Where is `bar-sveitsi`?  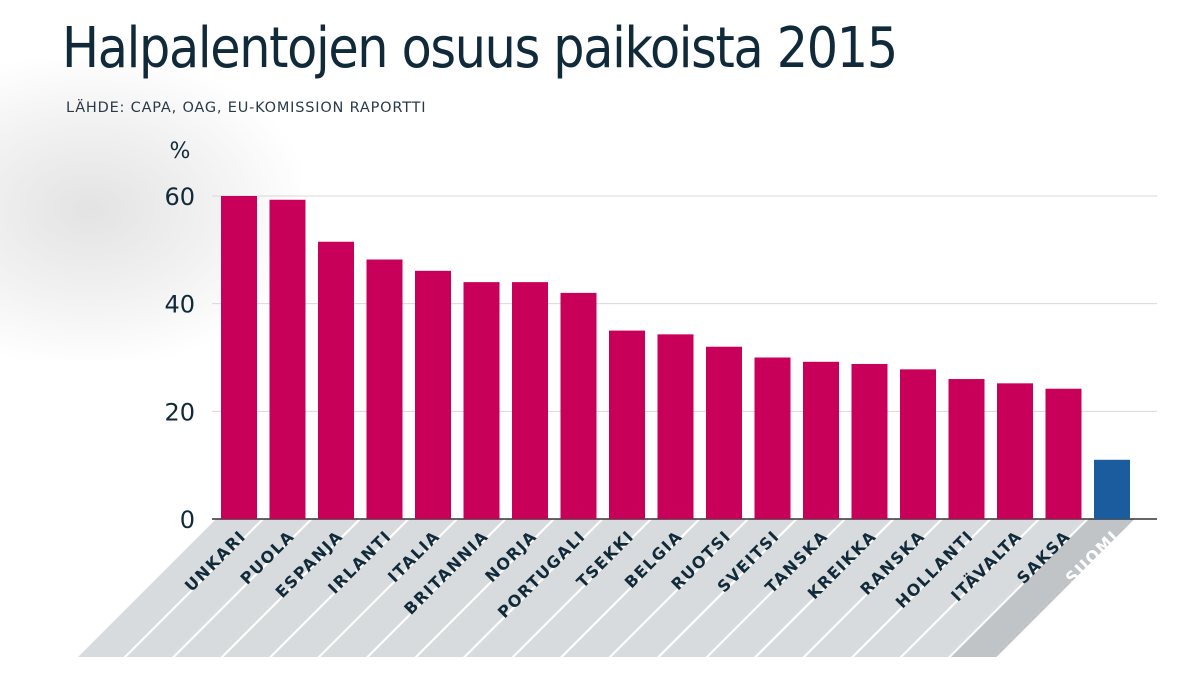 bar-sveitsi is located at coordinates (772, 438).